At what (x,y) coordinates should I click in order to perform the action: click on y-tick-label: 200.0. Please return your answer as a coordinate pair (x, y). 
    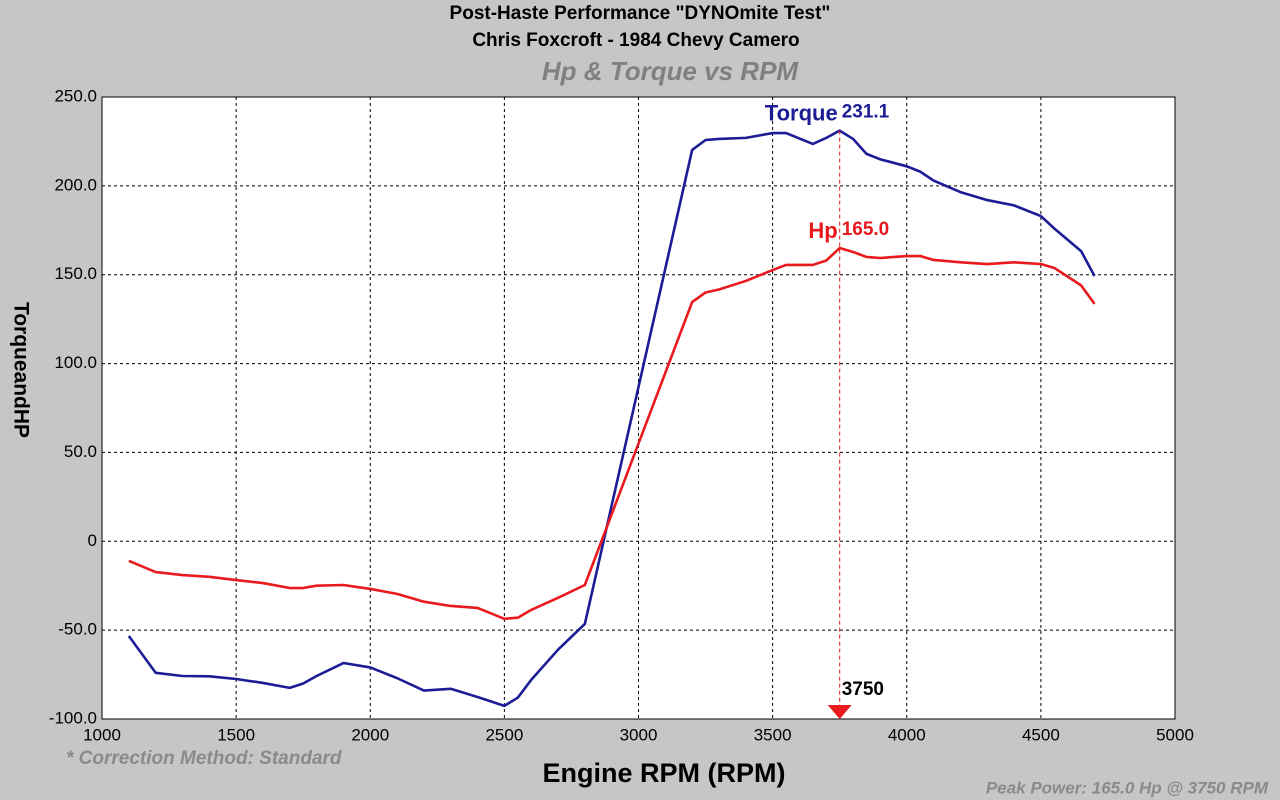
    Looking at the image, I should click on (75, 184).